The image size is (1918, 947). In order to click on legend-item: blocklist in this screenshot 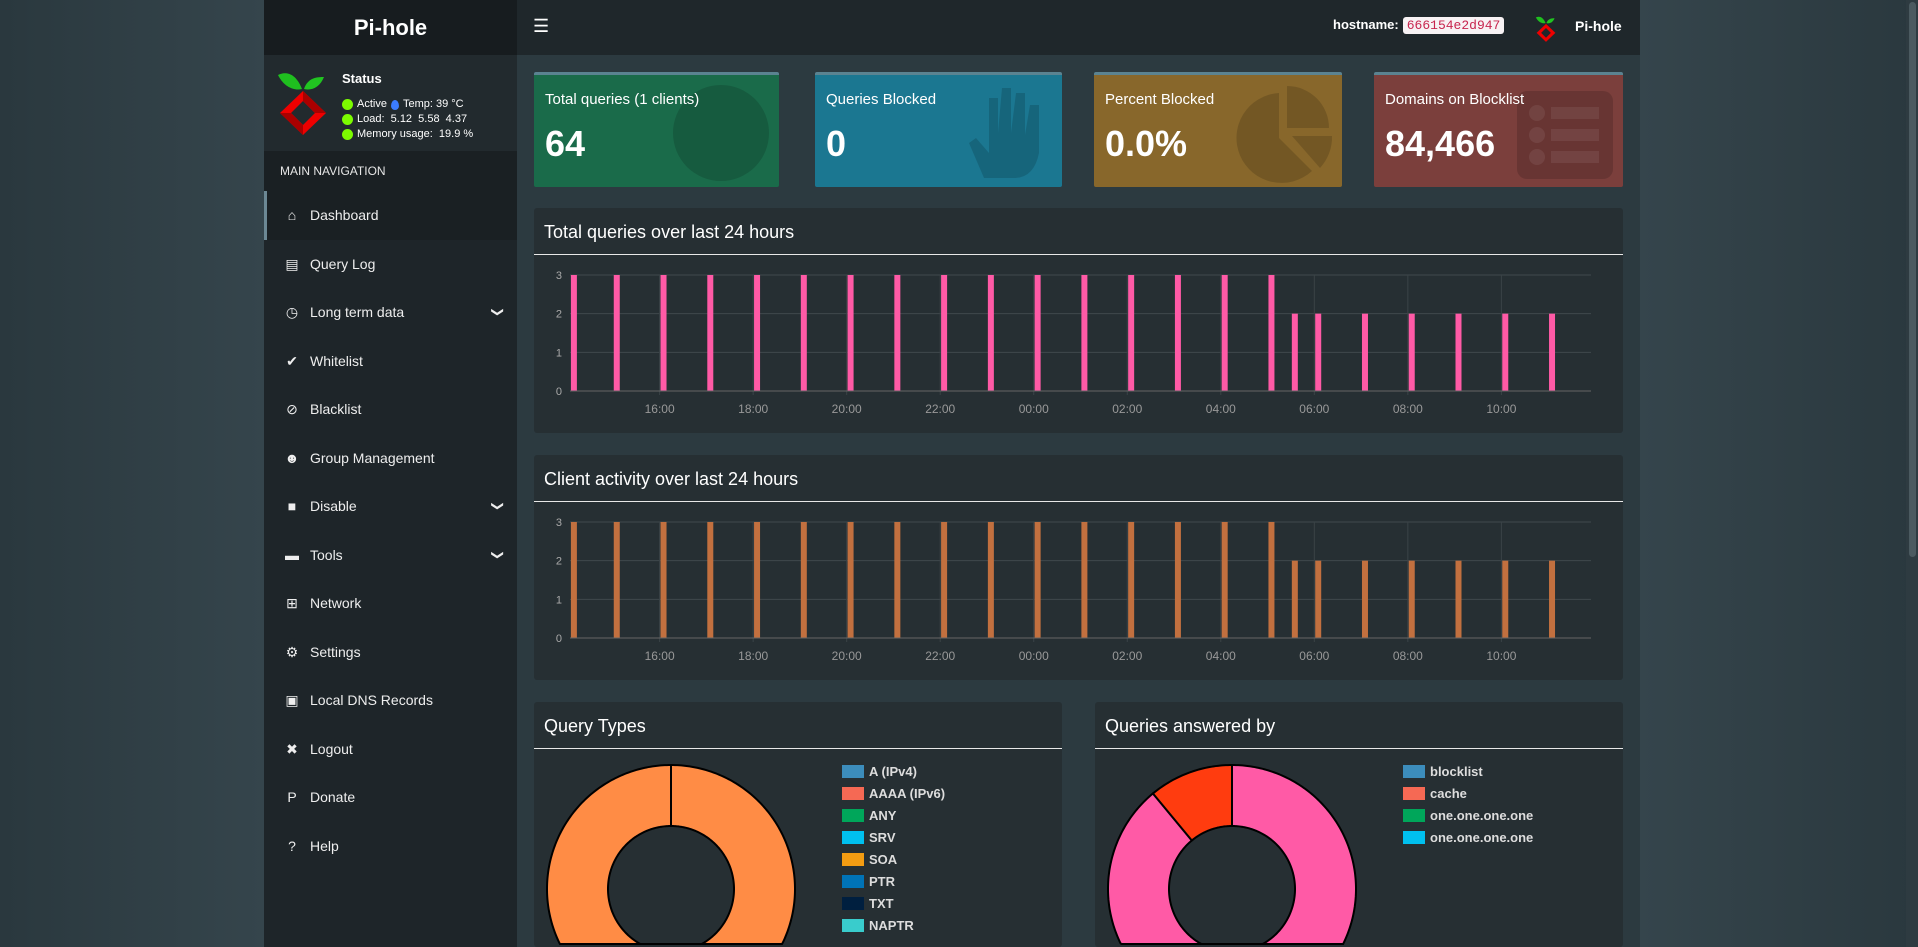, I will do `click(1468, 771)`.